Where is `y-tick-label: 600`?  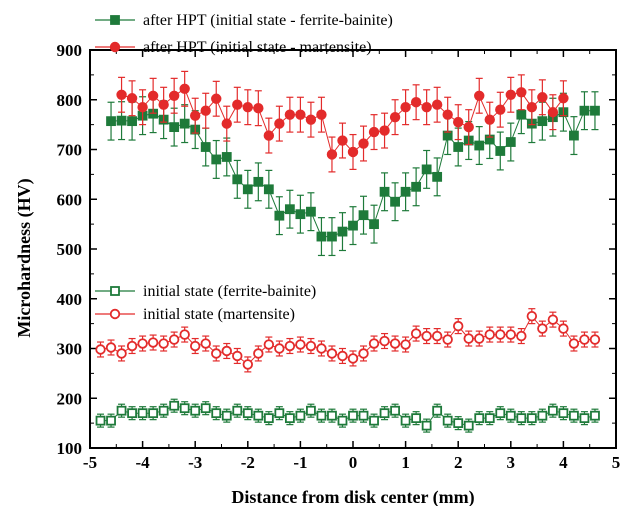
y-tick-label: 600 is located at coordinates (70, 199).